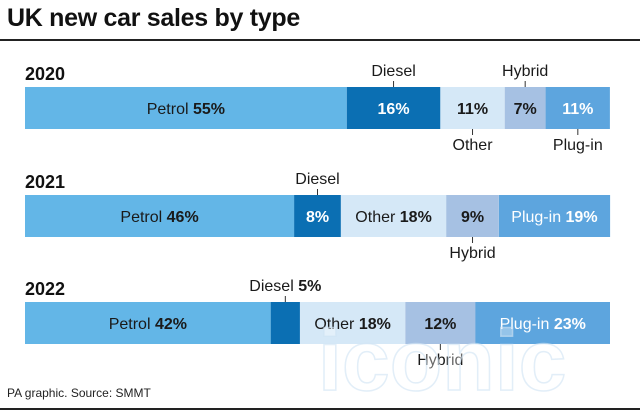  I want to click on segment-value: 8%, so click(317, 217).